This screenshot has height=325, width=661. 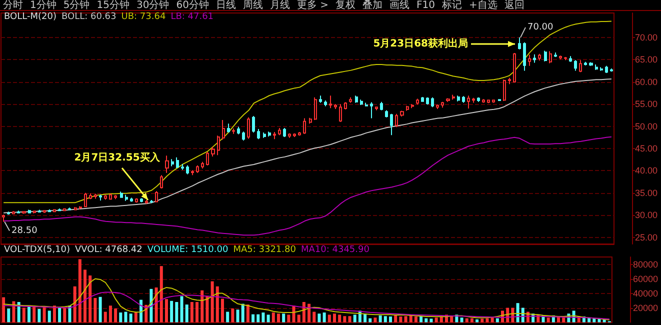 I want to click on y-tick-label: 45.00, so click(x=646, y=148).